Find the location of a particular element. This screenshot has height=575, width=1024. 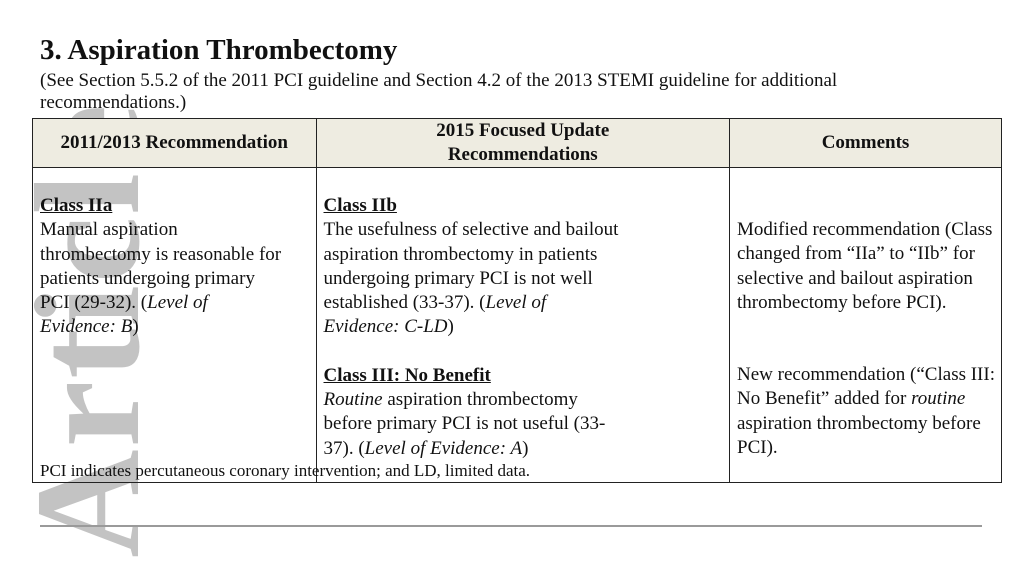

text: aspiration thrombectomy before is located at coordinates (859, 423).